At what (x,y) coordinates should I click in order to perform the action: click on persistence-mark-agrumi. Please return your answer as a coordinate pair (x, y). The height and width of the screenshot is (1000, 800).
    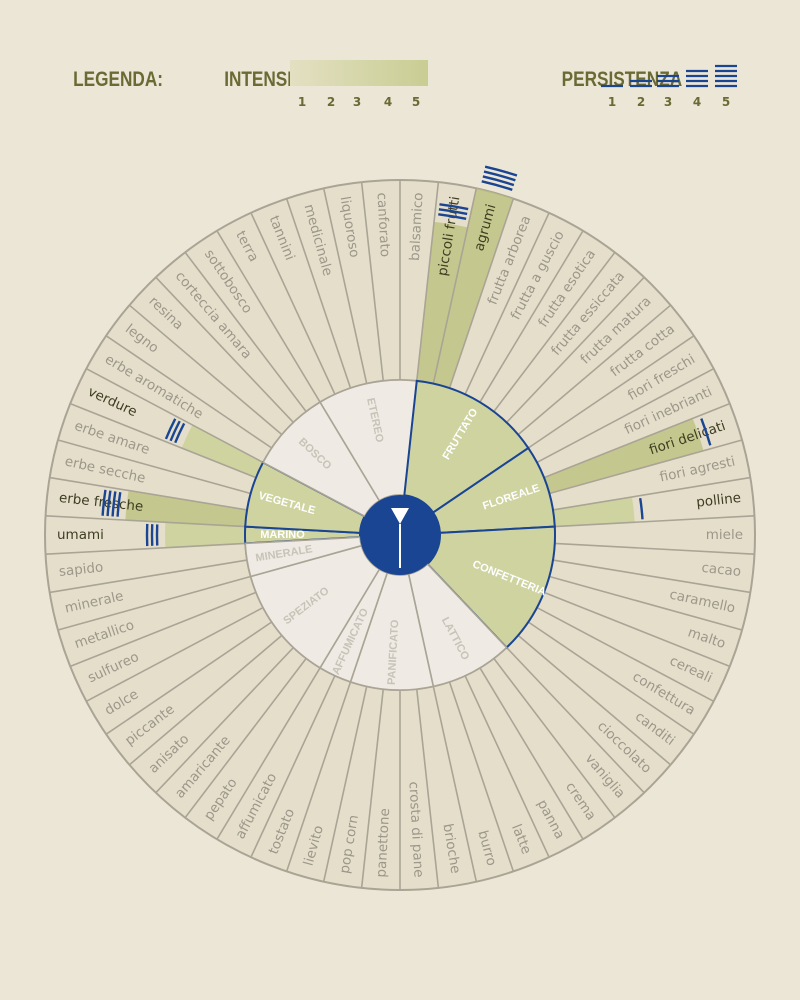
    Looking at the image, I should click on (499, 178).